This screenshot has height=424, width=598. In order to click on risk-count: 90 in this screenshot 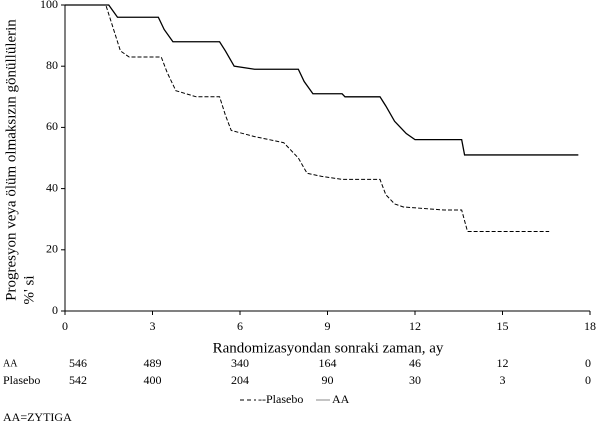, I will do `click(328, 380)`.